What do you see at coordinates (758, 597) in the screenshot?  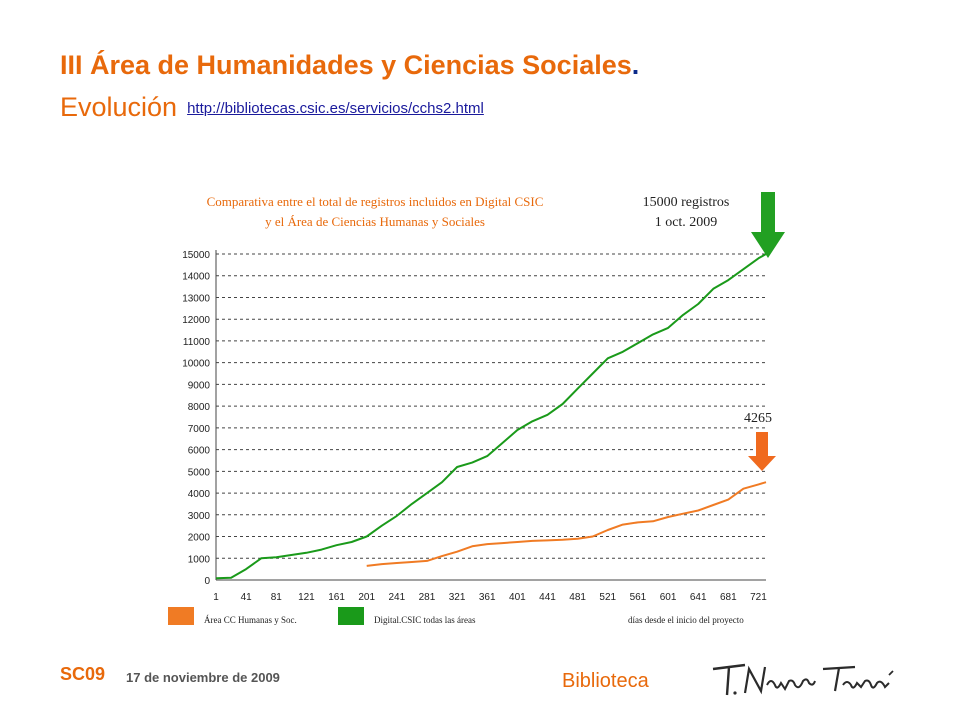 I see `x-tick-label: 721` at bounding box center [758, 597].